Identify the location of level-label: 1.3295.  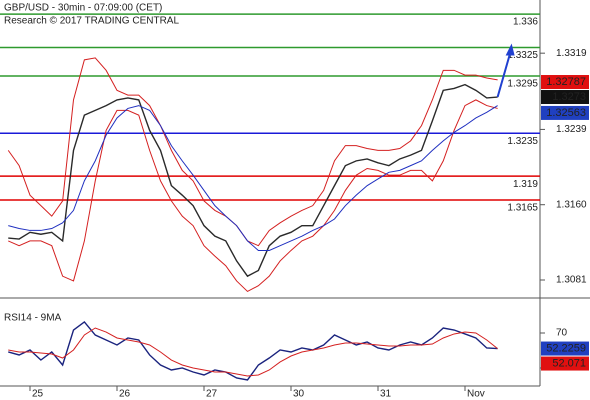
(522, 84).